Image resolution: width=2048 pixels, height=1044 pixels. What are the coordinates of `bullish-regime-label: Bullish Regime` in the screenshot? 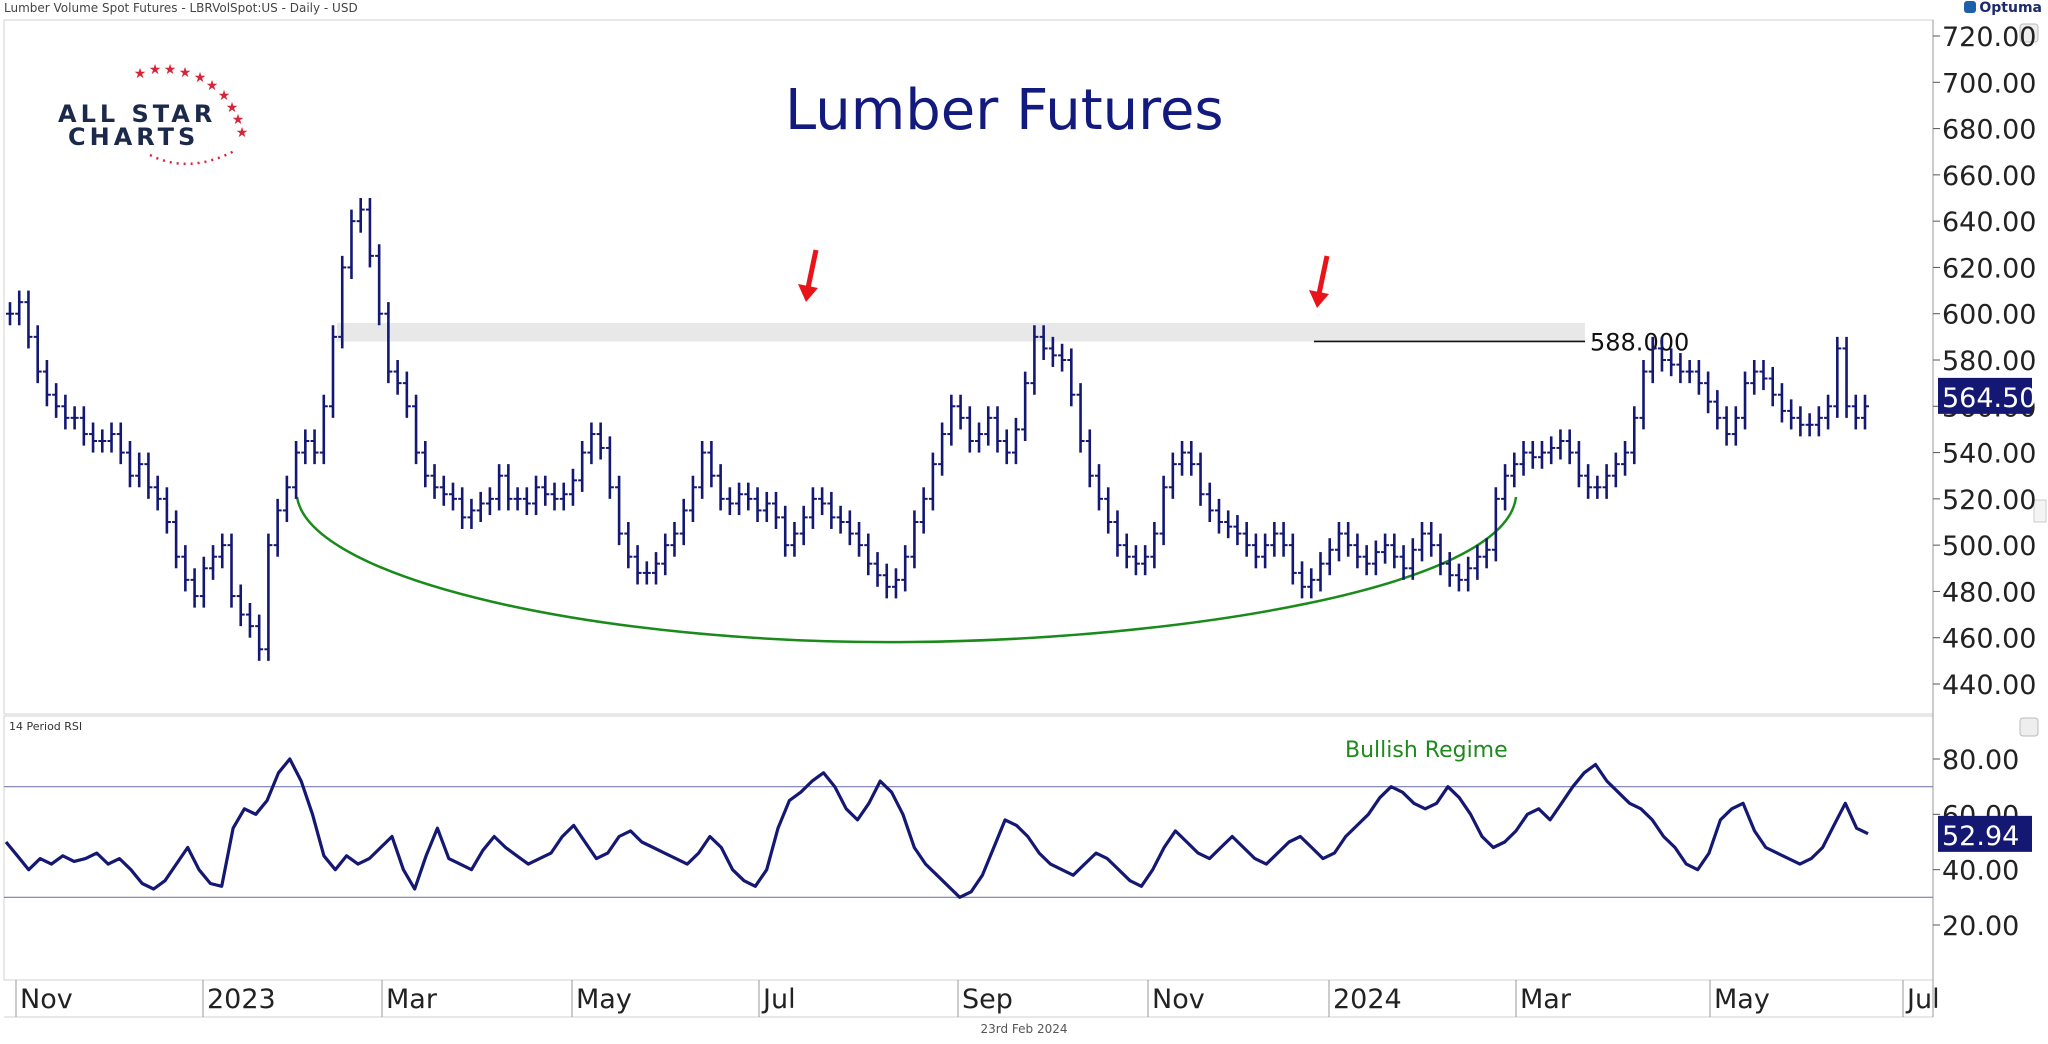 It's located at (1426, 750).